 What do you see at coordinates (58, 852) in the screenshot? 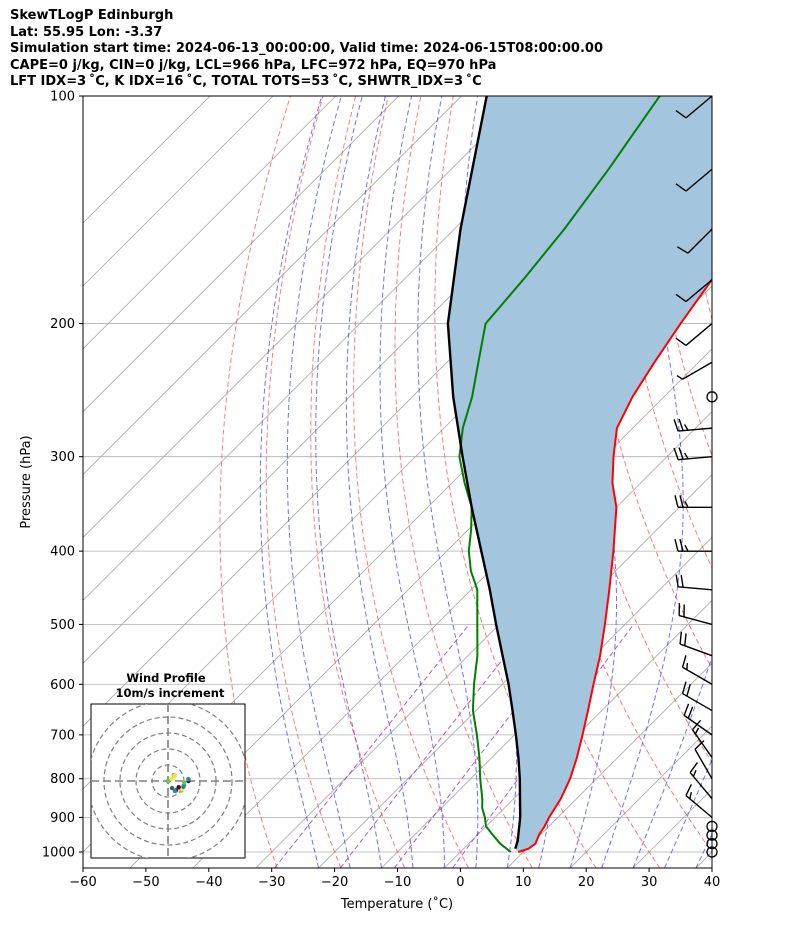
I see `y-tick-label: 1000` at bounding box center [58, 852].